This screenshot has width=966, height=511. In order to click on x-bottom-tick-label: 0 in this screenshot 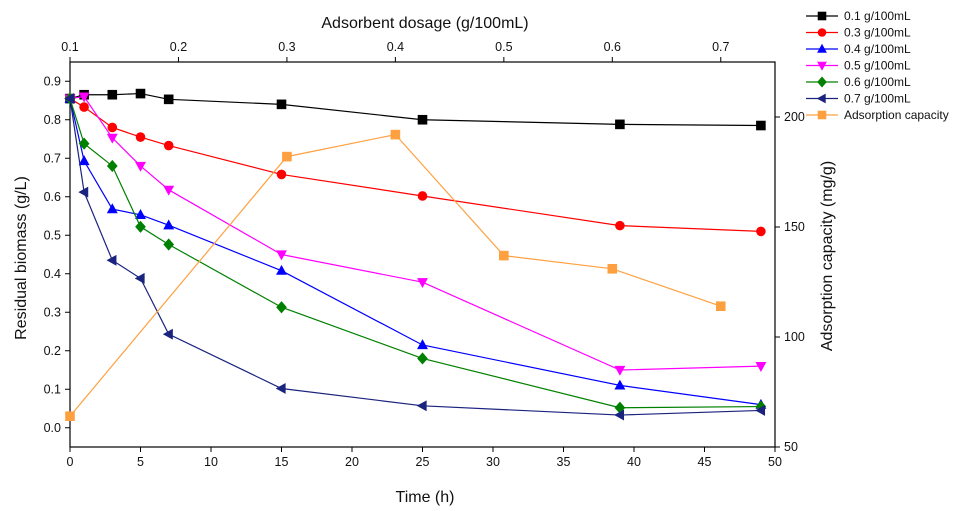, I will do `click(70, 462)`.